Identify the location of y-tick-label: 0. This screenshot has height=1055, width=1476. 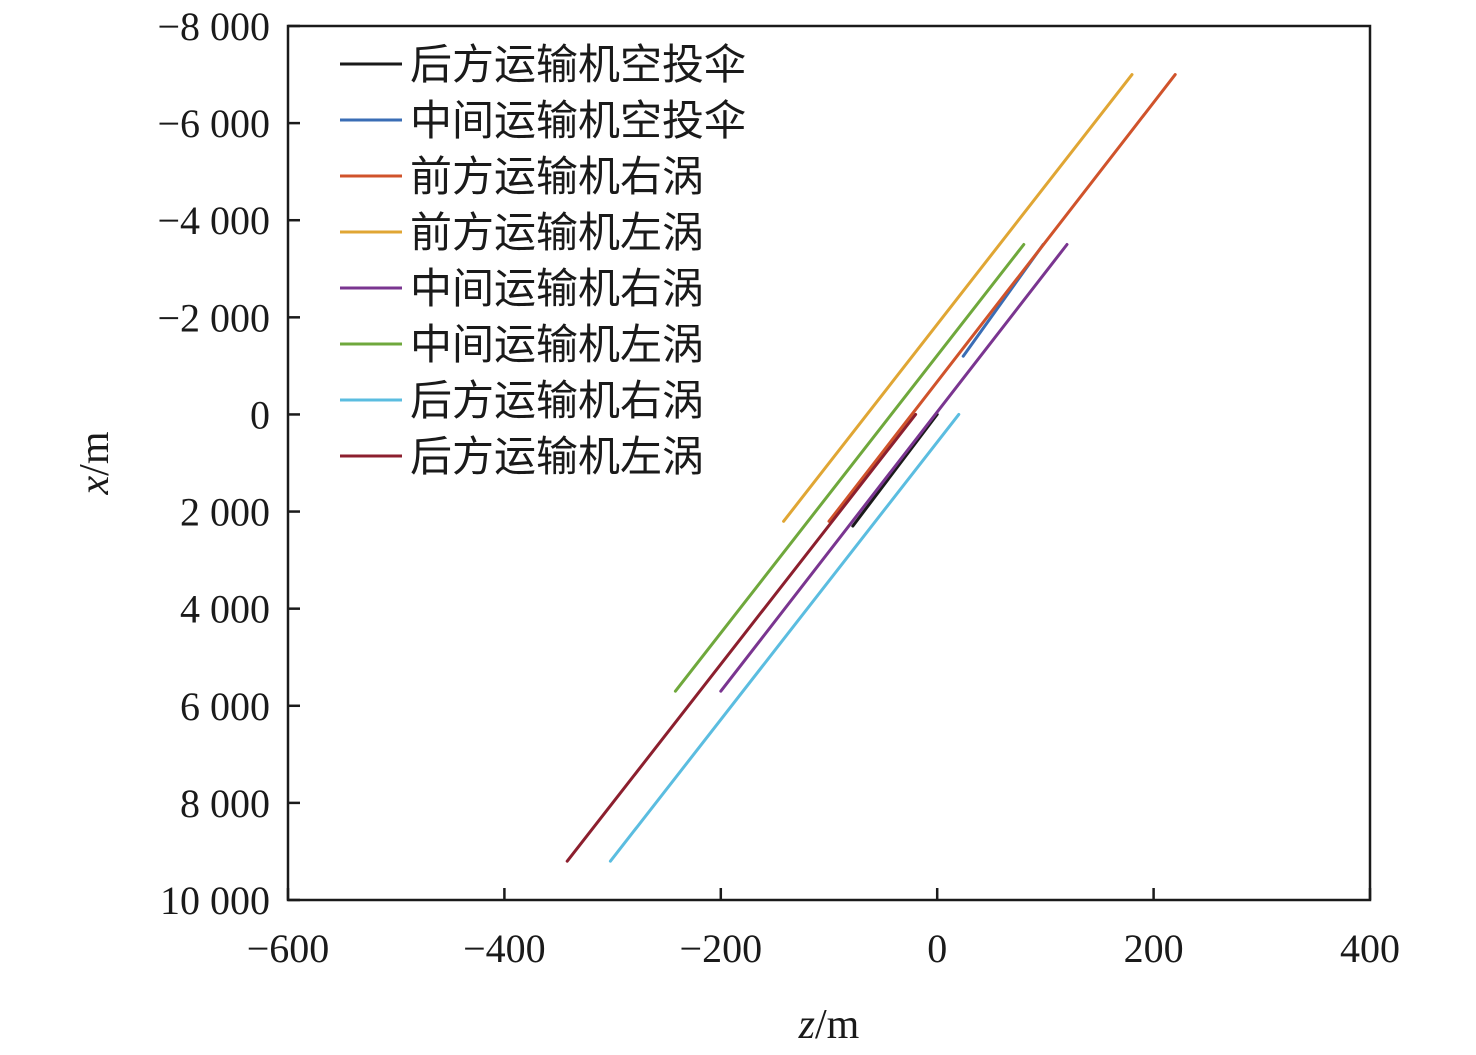
(260, 414).